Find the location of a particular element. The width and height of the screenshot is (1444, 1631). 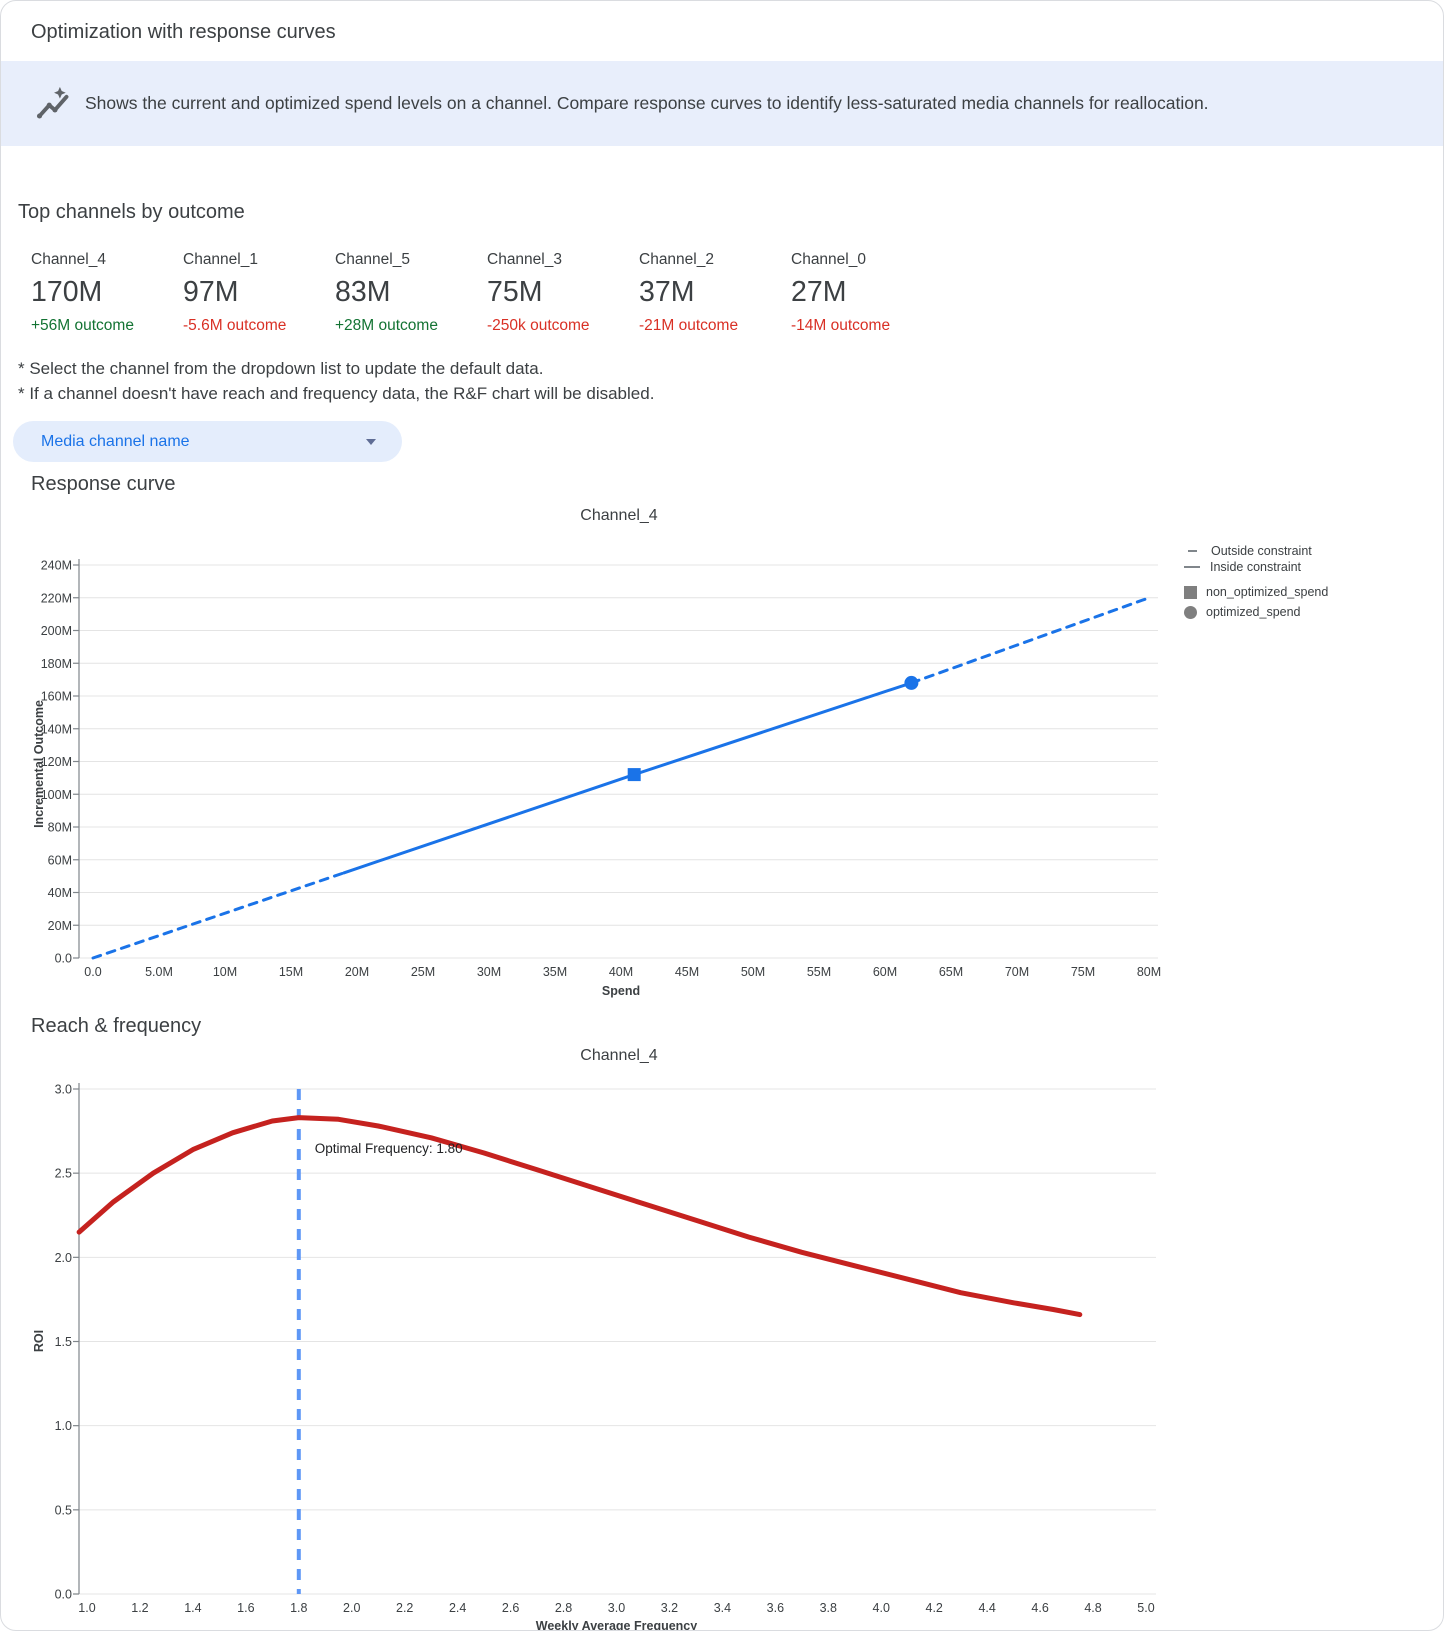

svg-text: 4.8 is located at coordinates (1092, 1608).